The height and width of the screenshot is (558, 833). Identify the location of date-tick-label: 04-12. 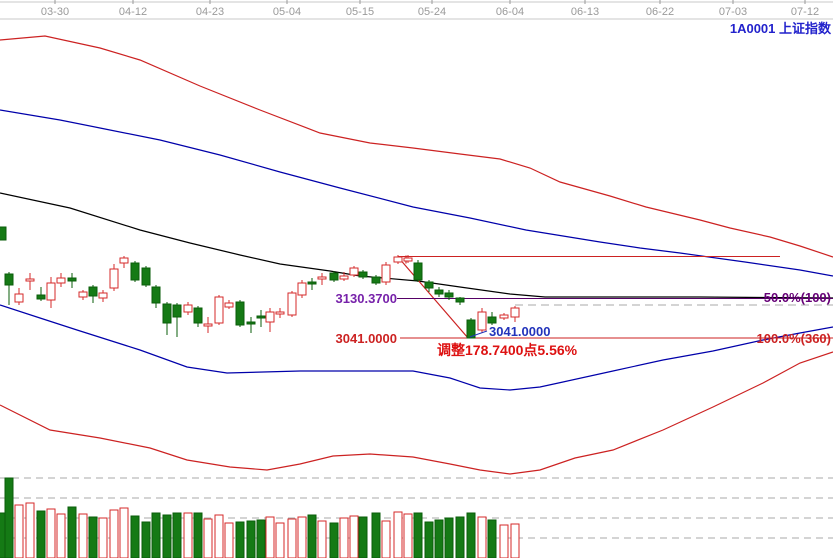
(133, 12).